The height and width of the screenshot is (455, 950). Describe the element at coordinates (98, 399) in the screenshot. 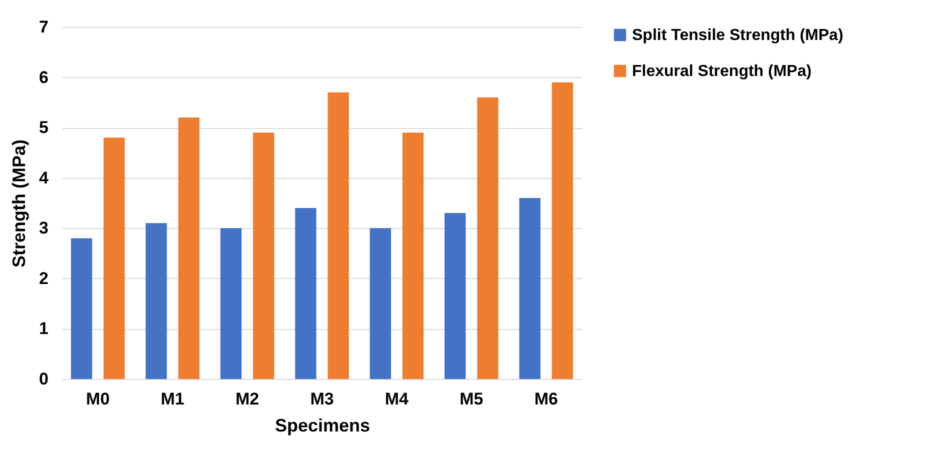

I see `x-tick-label: M0` at that location.